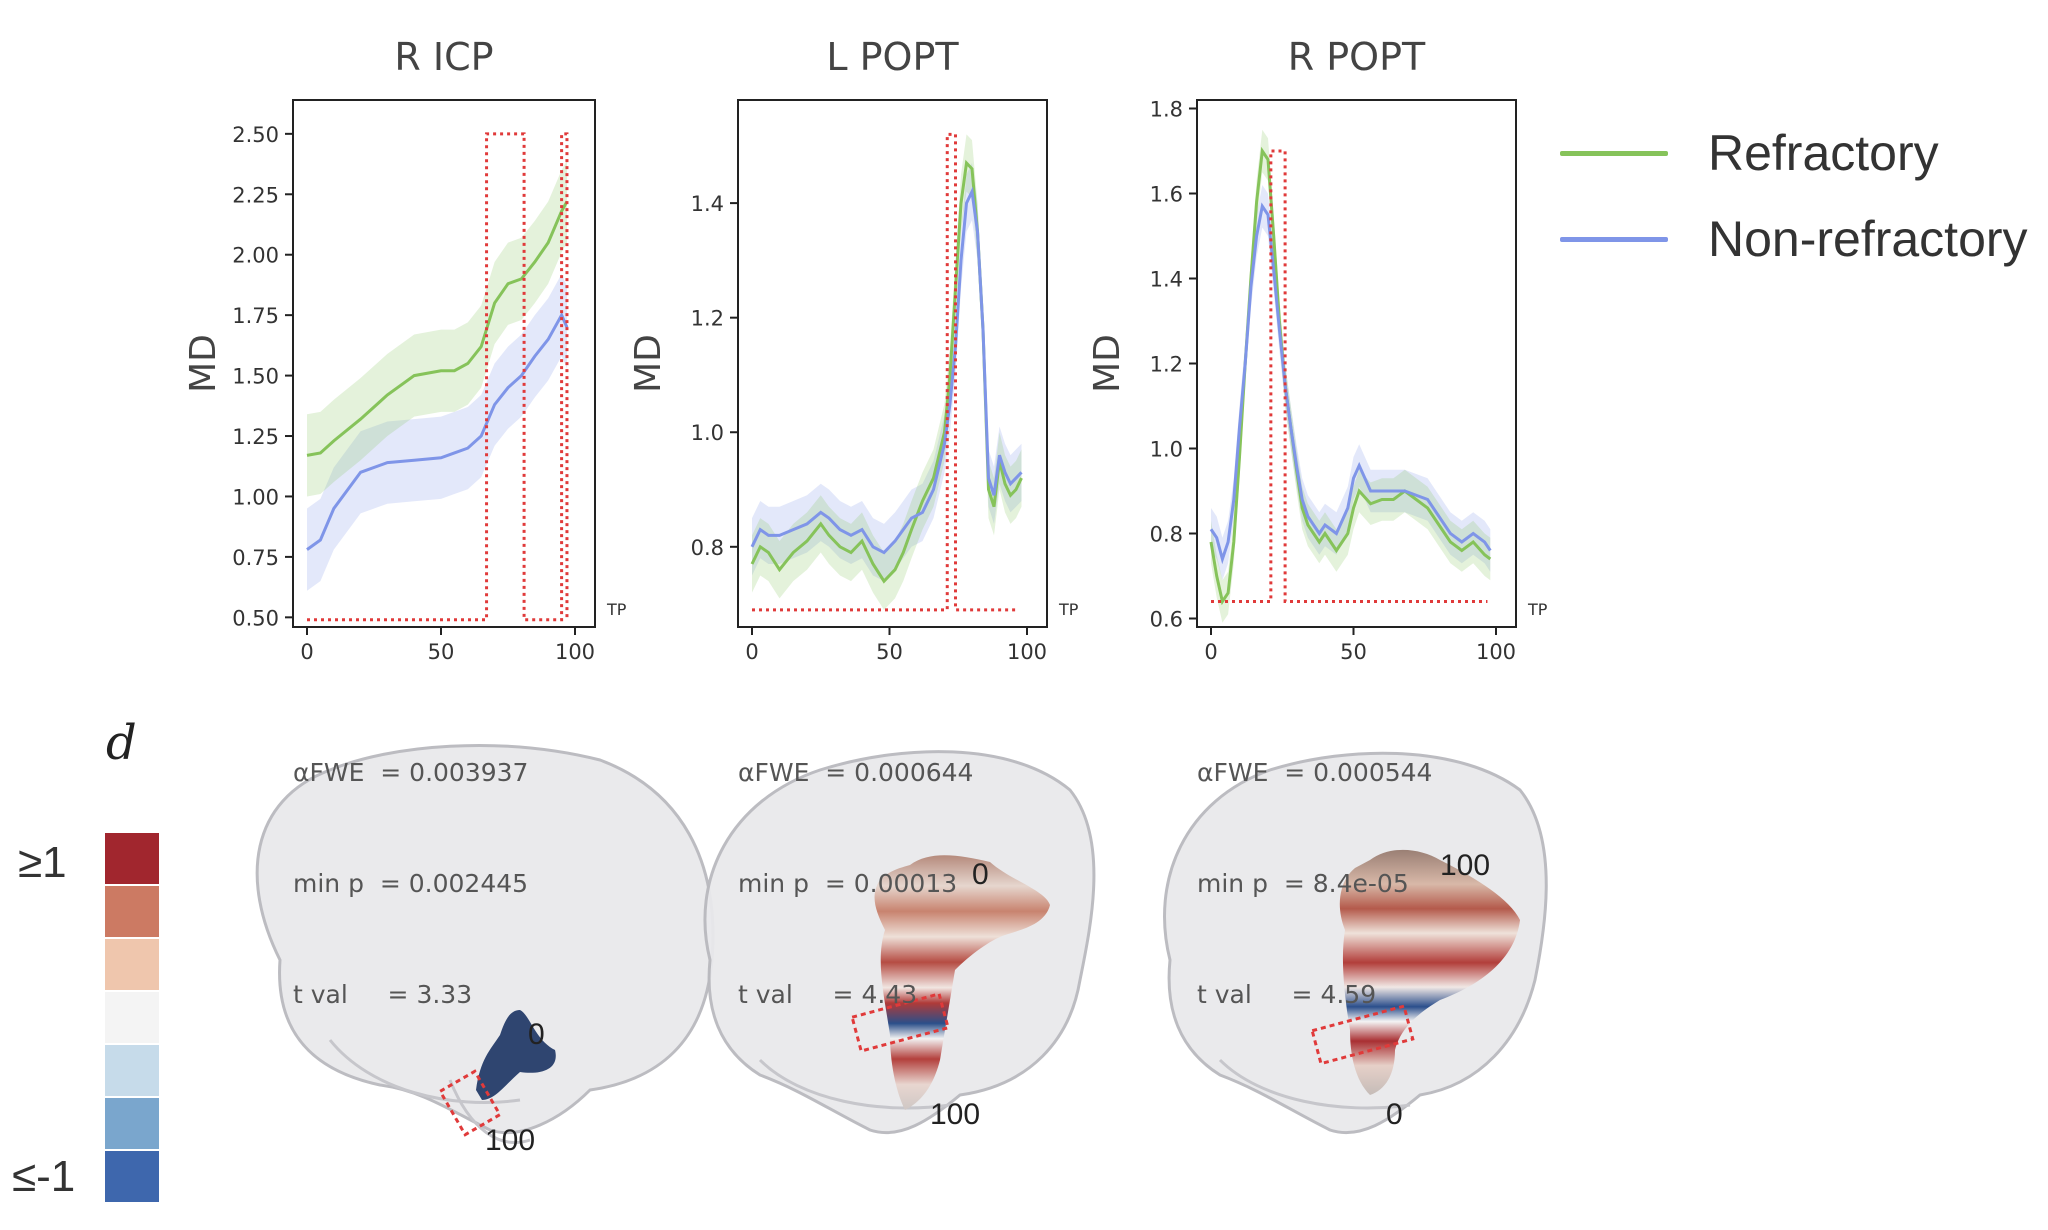 The image size is (2048, 1230). I want to click on y-tick-label: 2.25, so click(255, 195).